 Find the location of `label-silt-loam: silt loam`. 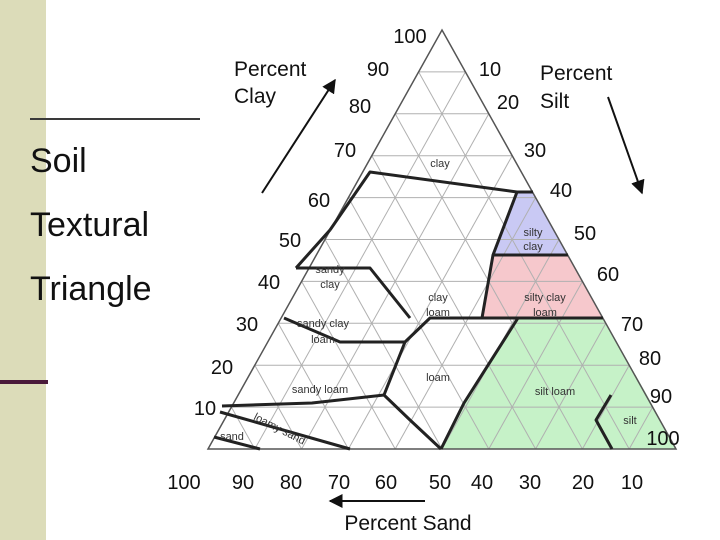

label-silt-loam: silt loam is located at coordinates (555, 392).